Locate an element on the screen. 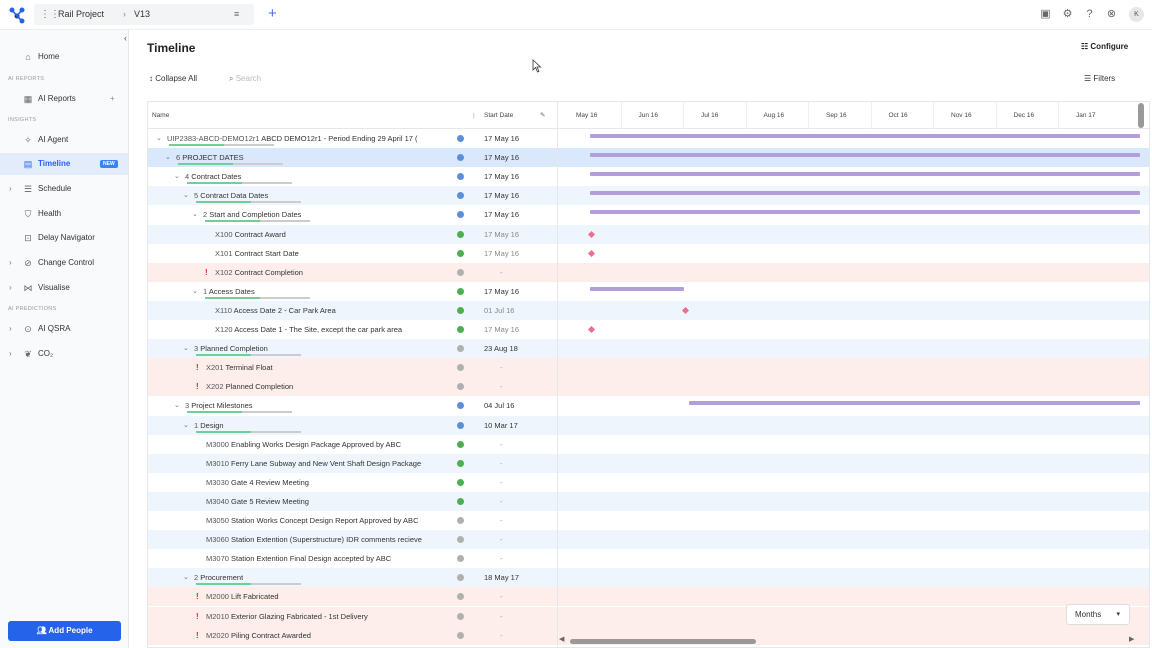  activity-code: X120 is located at coordinates (224, 329).